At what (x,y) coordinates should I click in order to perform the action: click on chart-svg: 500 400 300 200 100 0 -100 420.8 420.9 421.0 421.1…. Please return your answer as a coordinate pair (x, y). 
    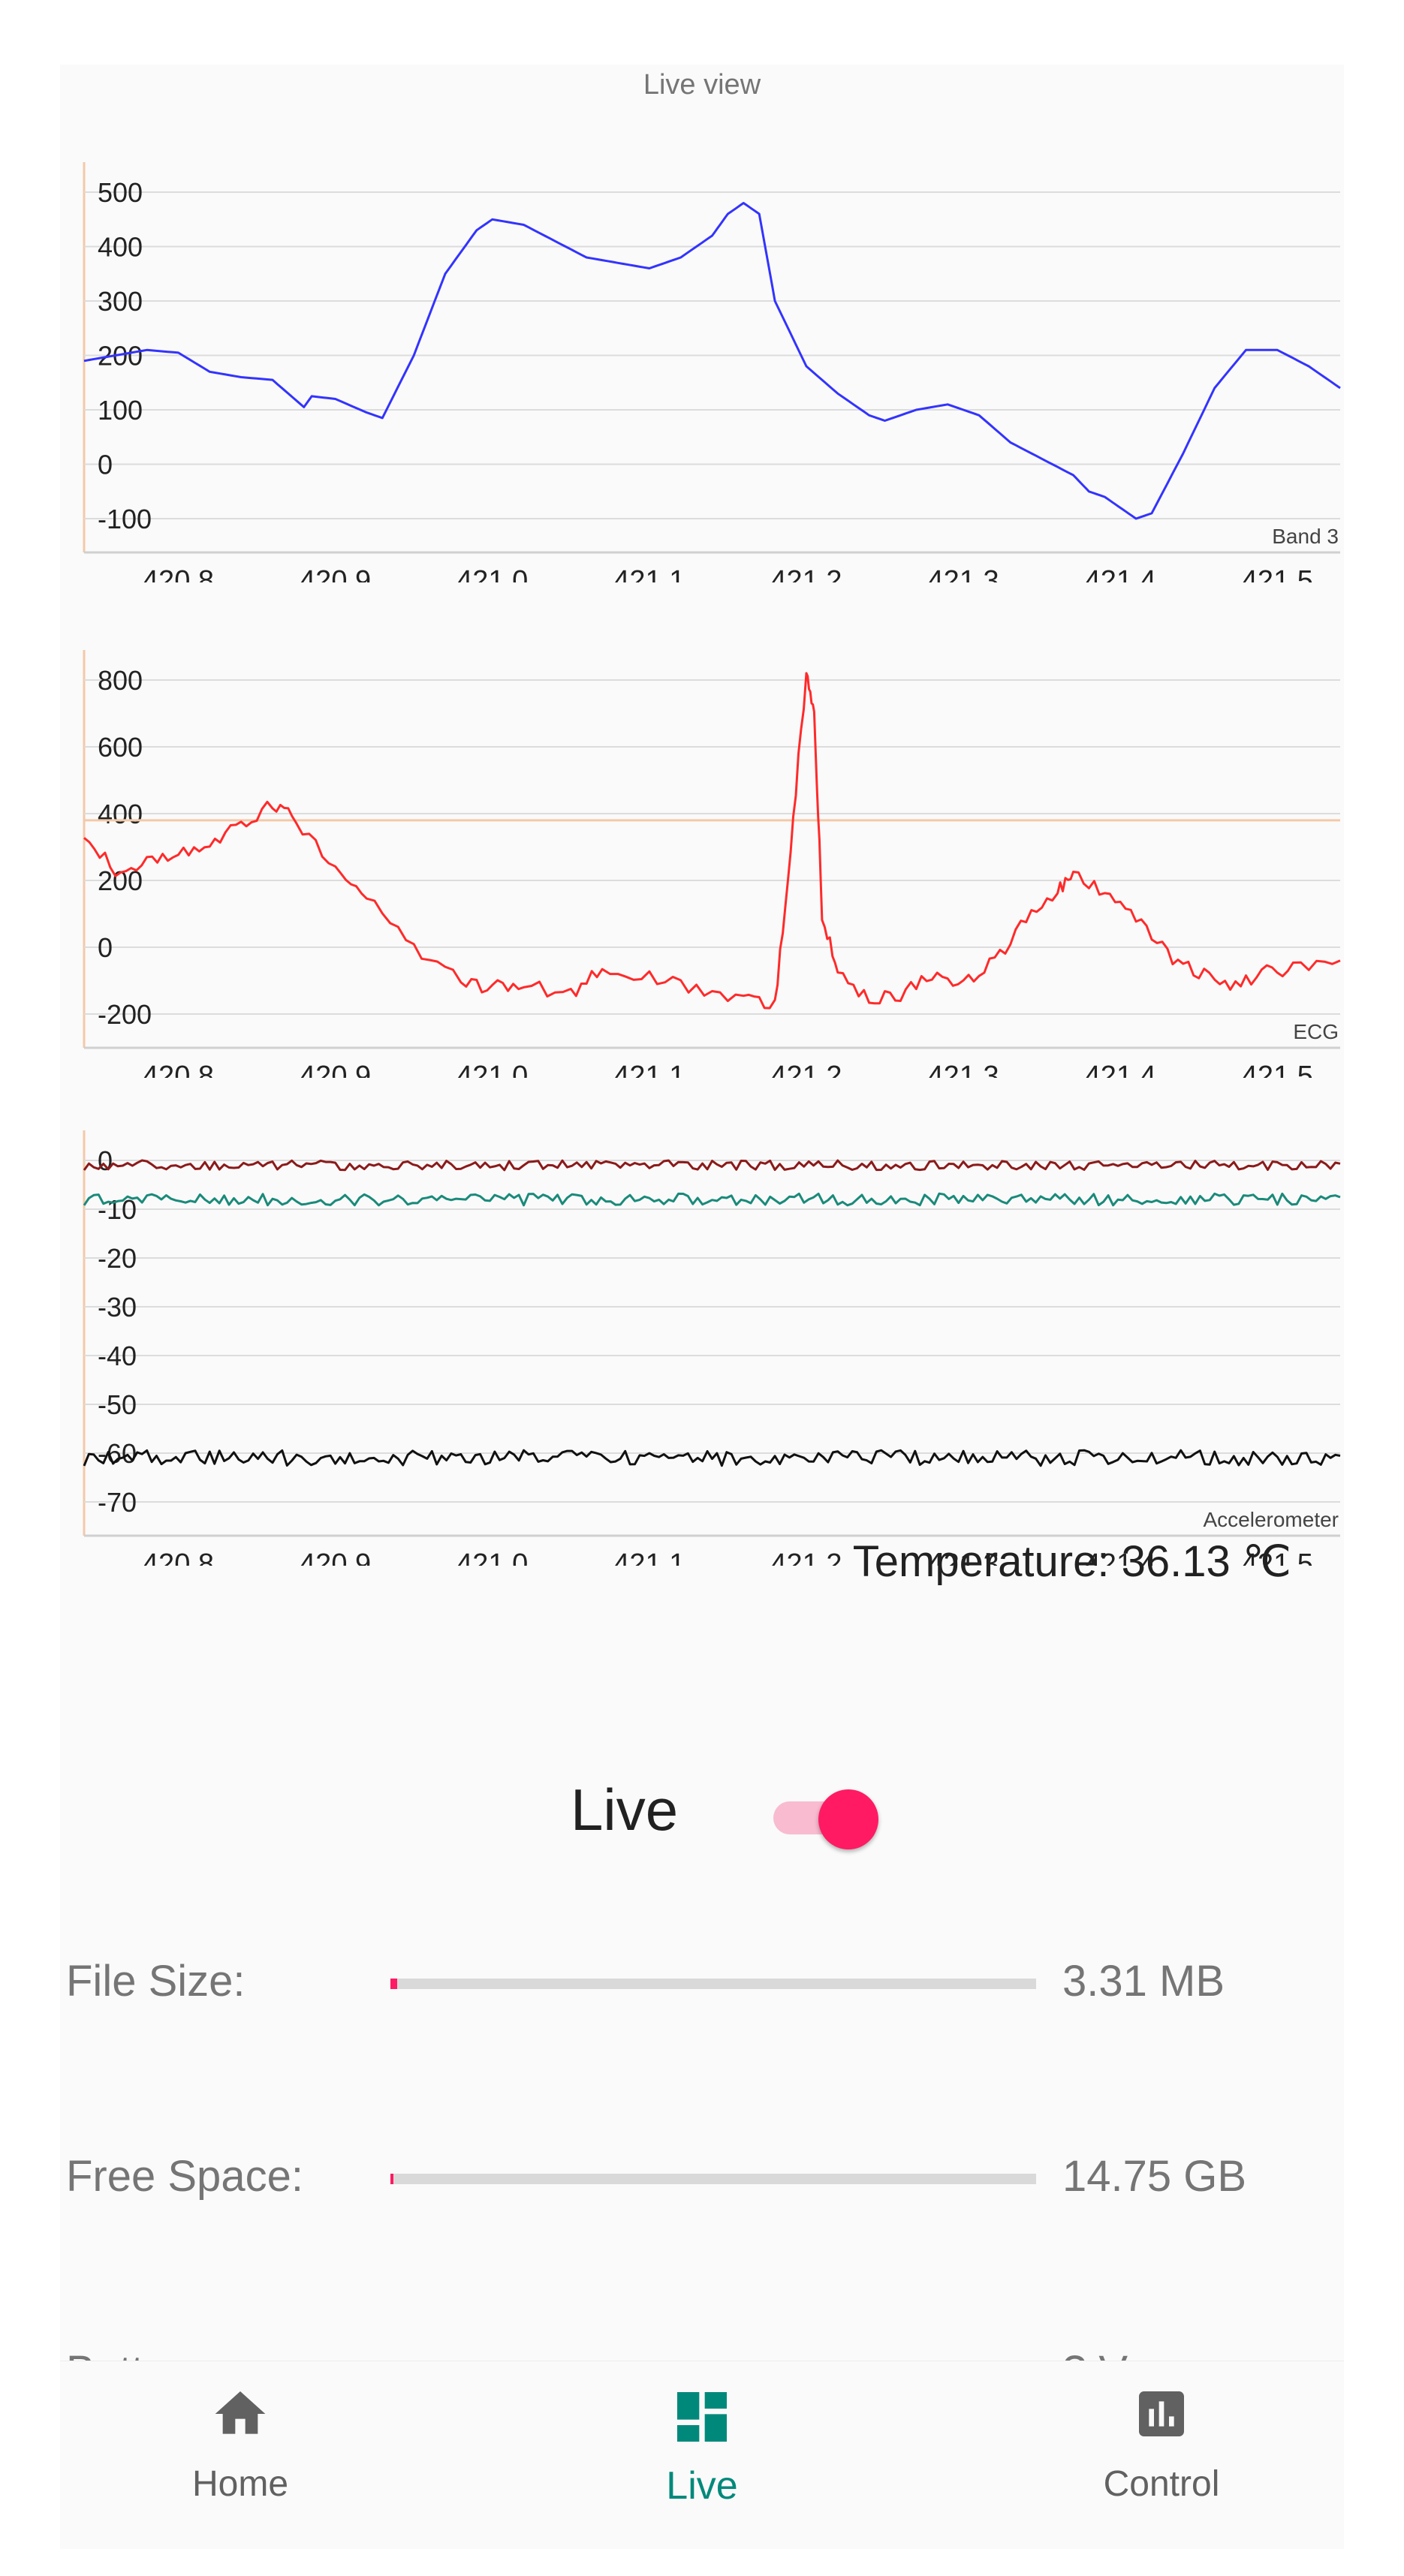
    Looking at the image, I should click on (712, 372).